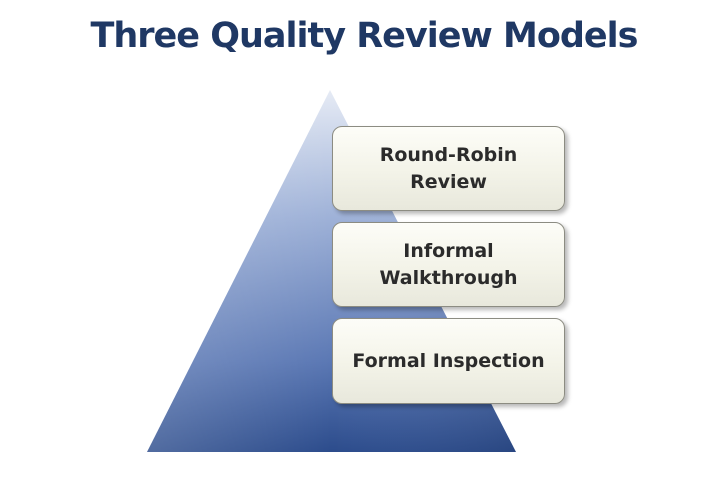 This screenshot has height=488, width=728. I want to click on level-label: Informal Walkthrough, so click(448, 264).